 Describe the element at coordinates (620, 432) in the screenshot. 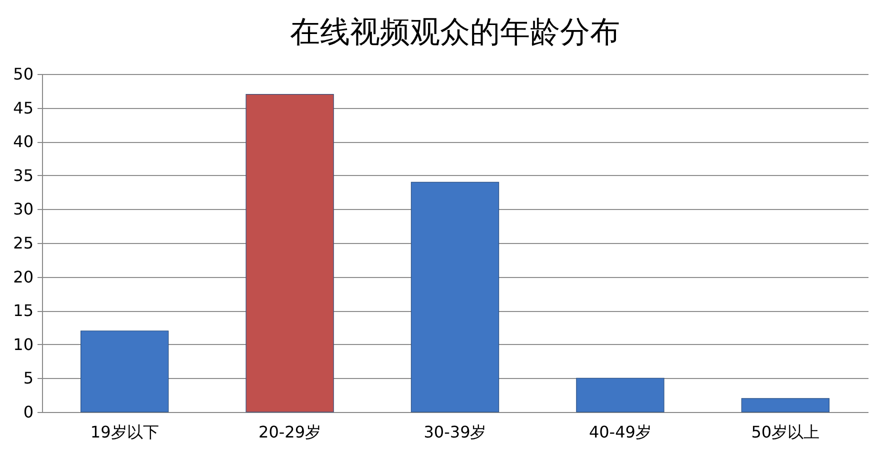

I see `x-tick-label: 40-49岁` at that location.